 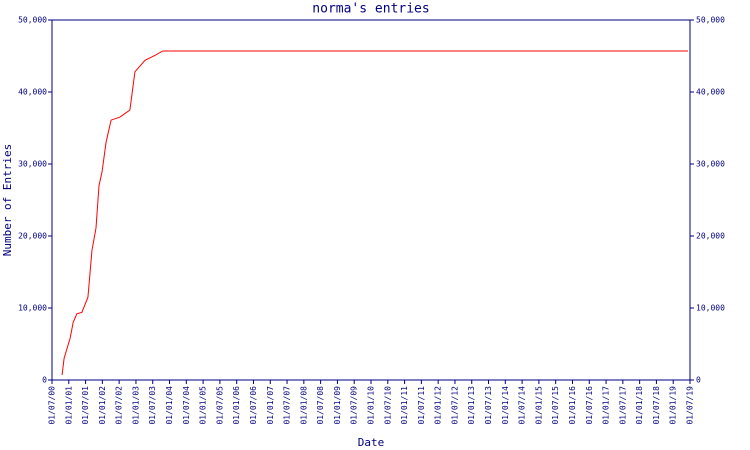 I want to click on x-tick-label: 01/01/09, so click(x=337, y=405).